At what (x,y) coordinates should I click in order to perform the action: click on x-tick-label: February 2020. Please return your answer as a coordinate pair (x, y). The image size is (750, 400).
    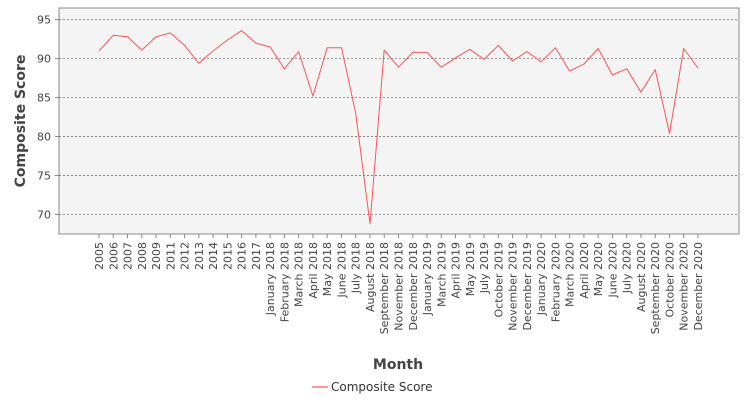
    Looking at the image, I should click on (555, 282).